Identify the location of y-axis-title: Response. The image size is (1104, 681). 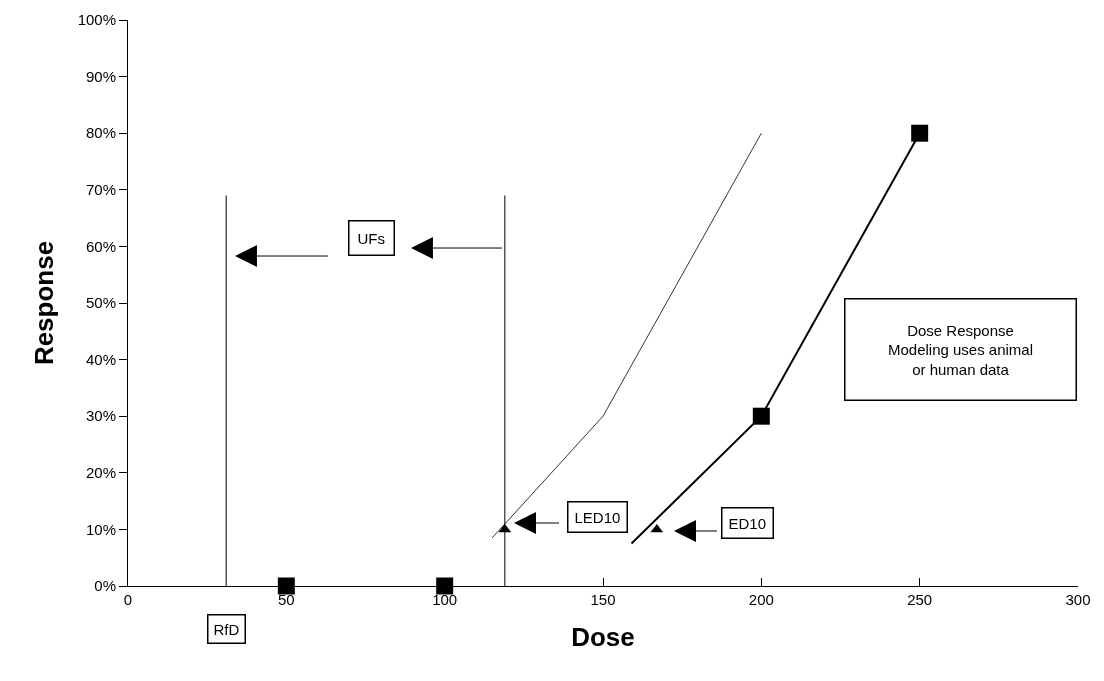
(44, 303).